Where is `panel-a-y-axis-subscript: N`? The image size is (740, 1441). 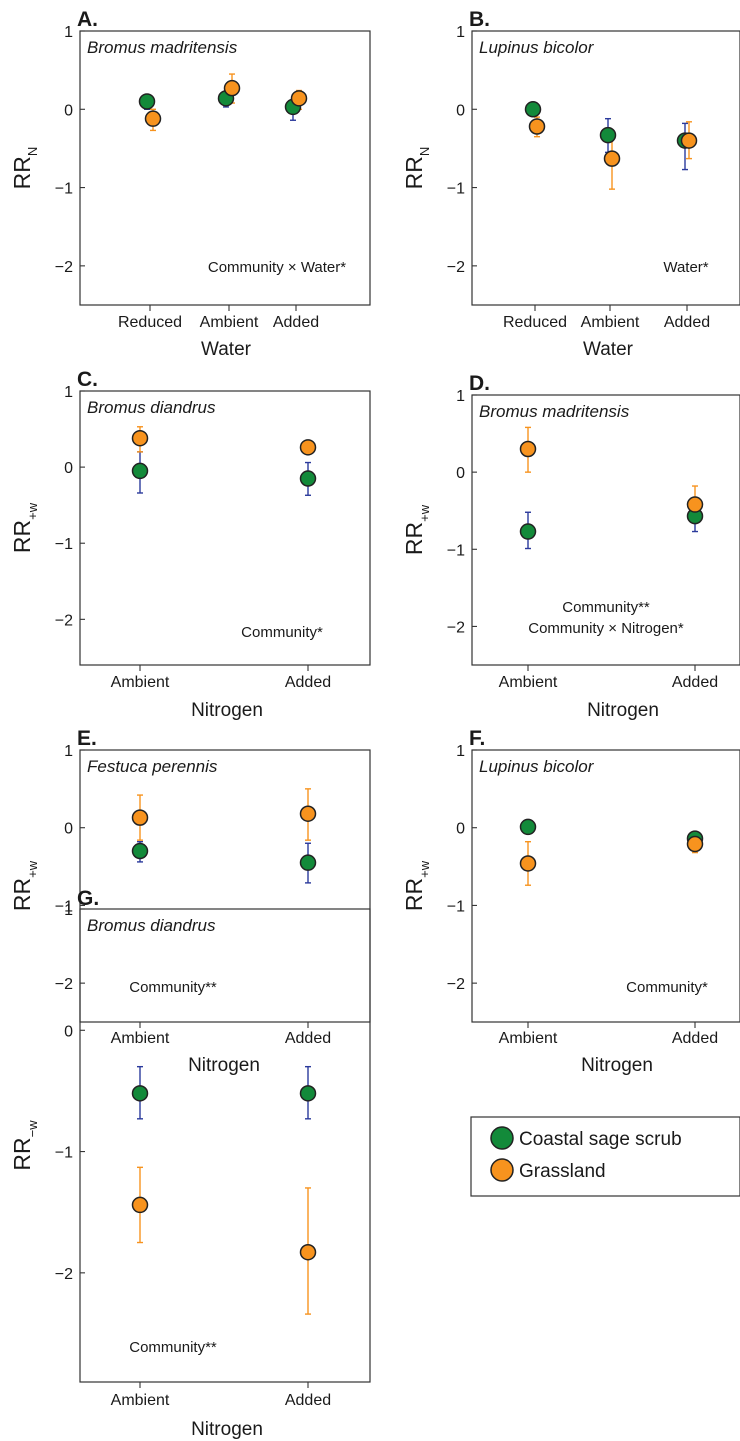
panel-a-y-axis-subscript: N is located at coordinates (32, 151).